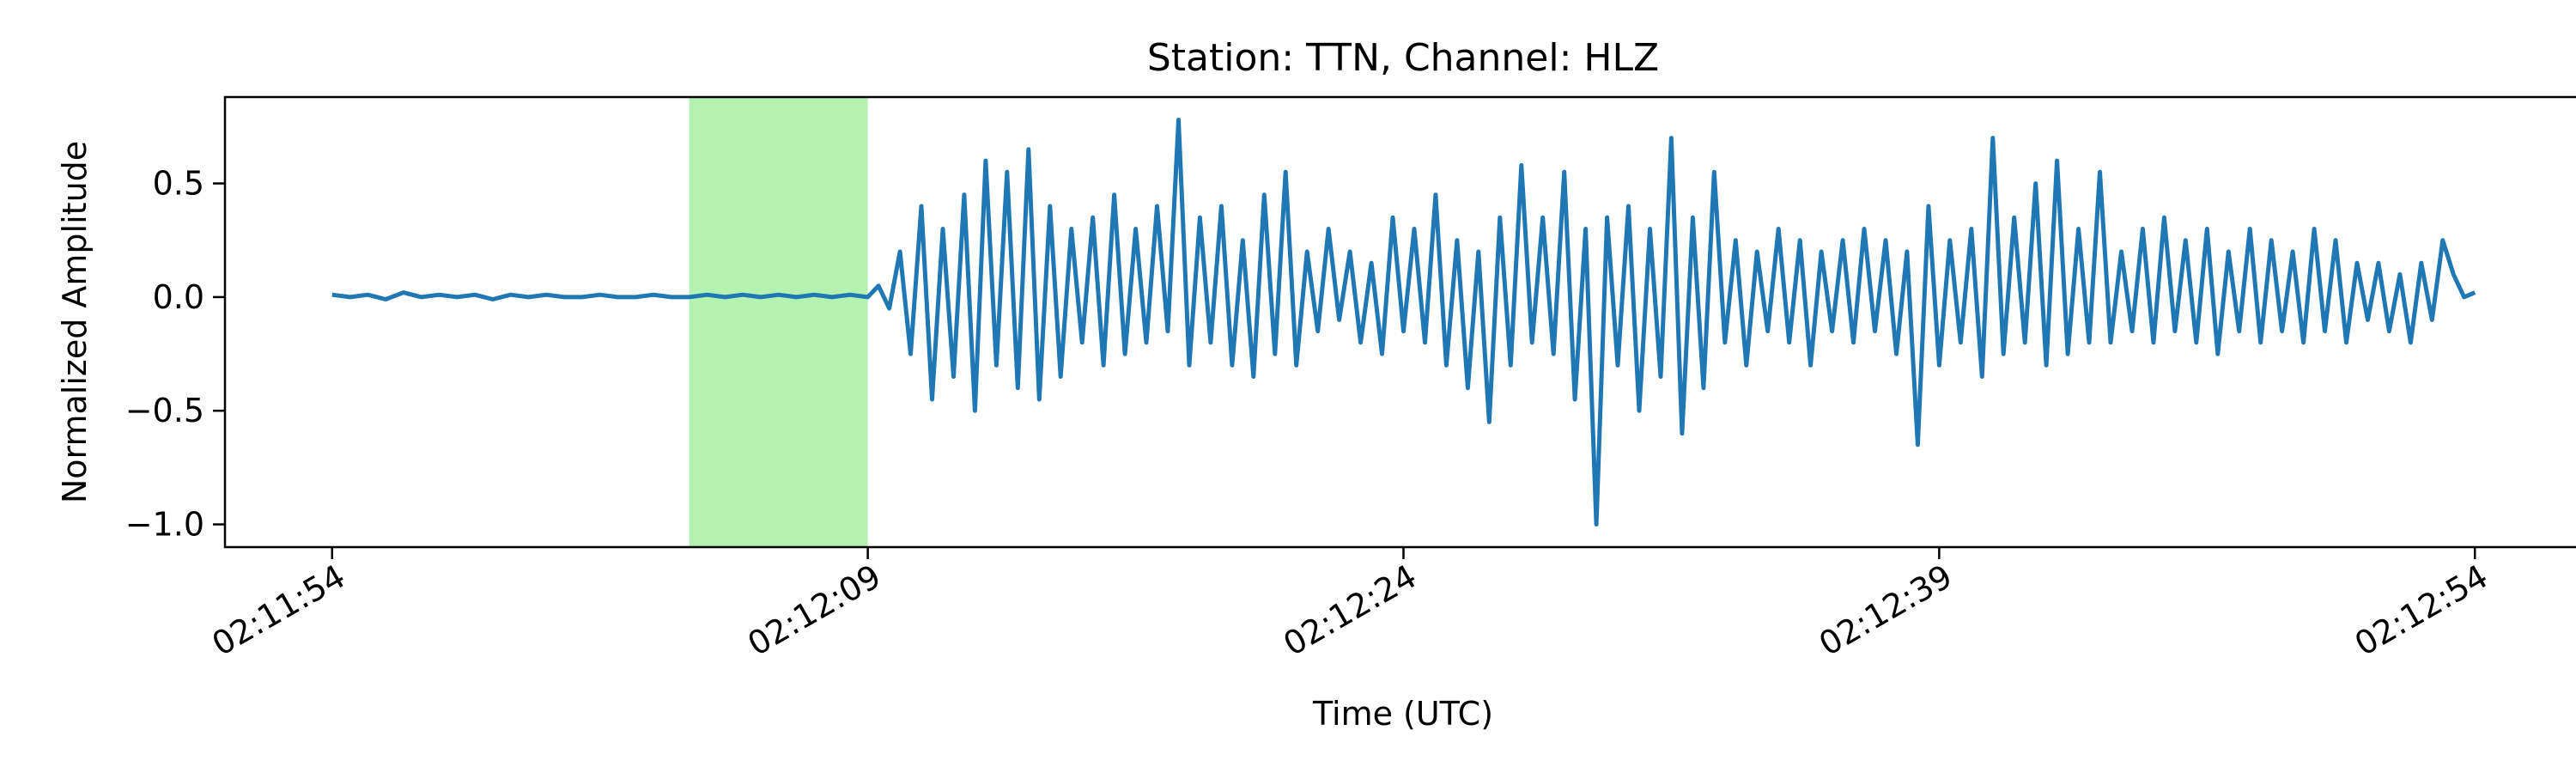 The height and width of the screenshot is (773, 2576). Describe the element at coordinates (779, 322) in the screenshot. I see `highlight-window` at that location.